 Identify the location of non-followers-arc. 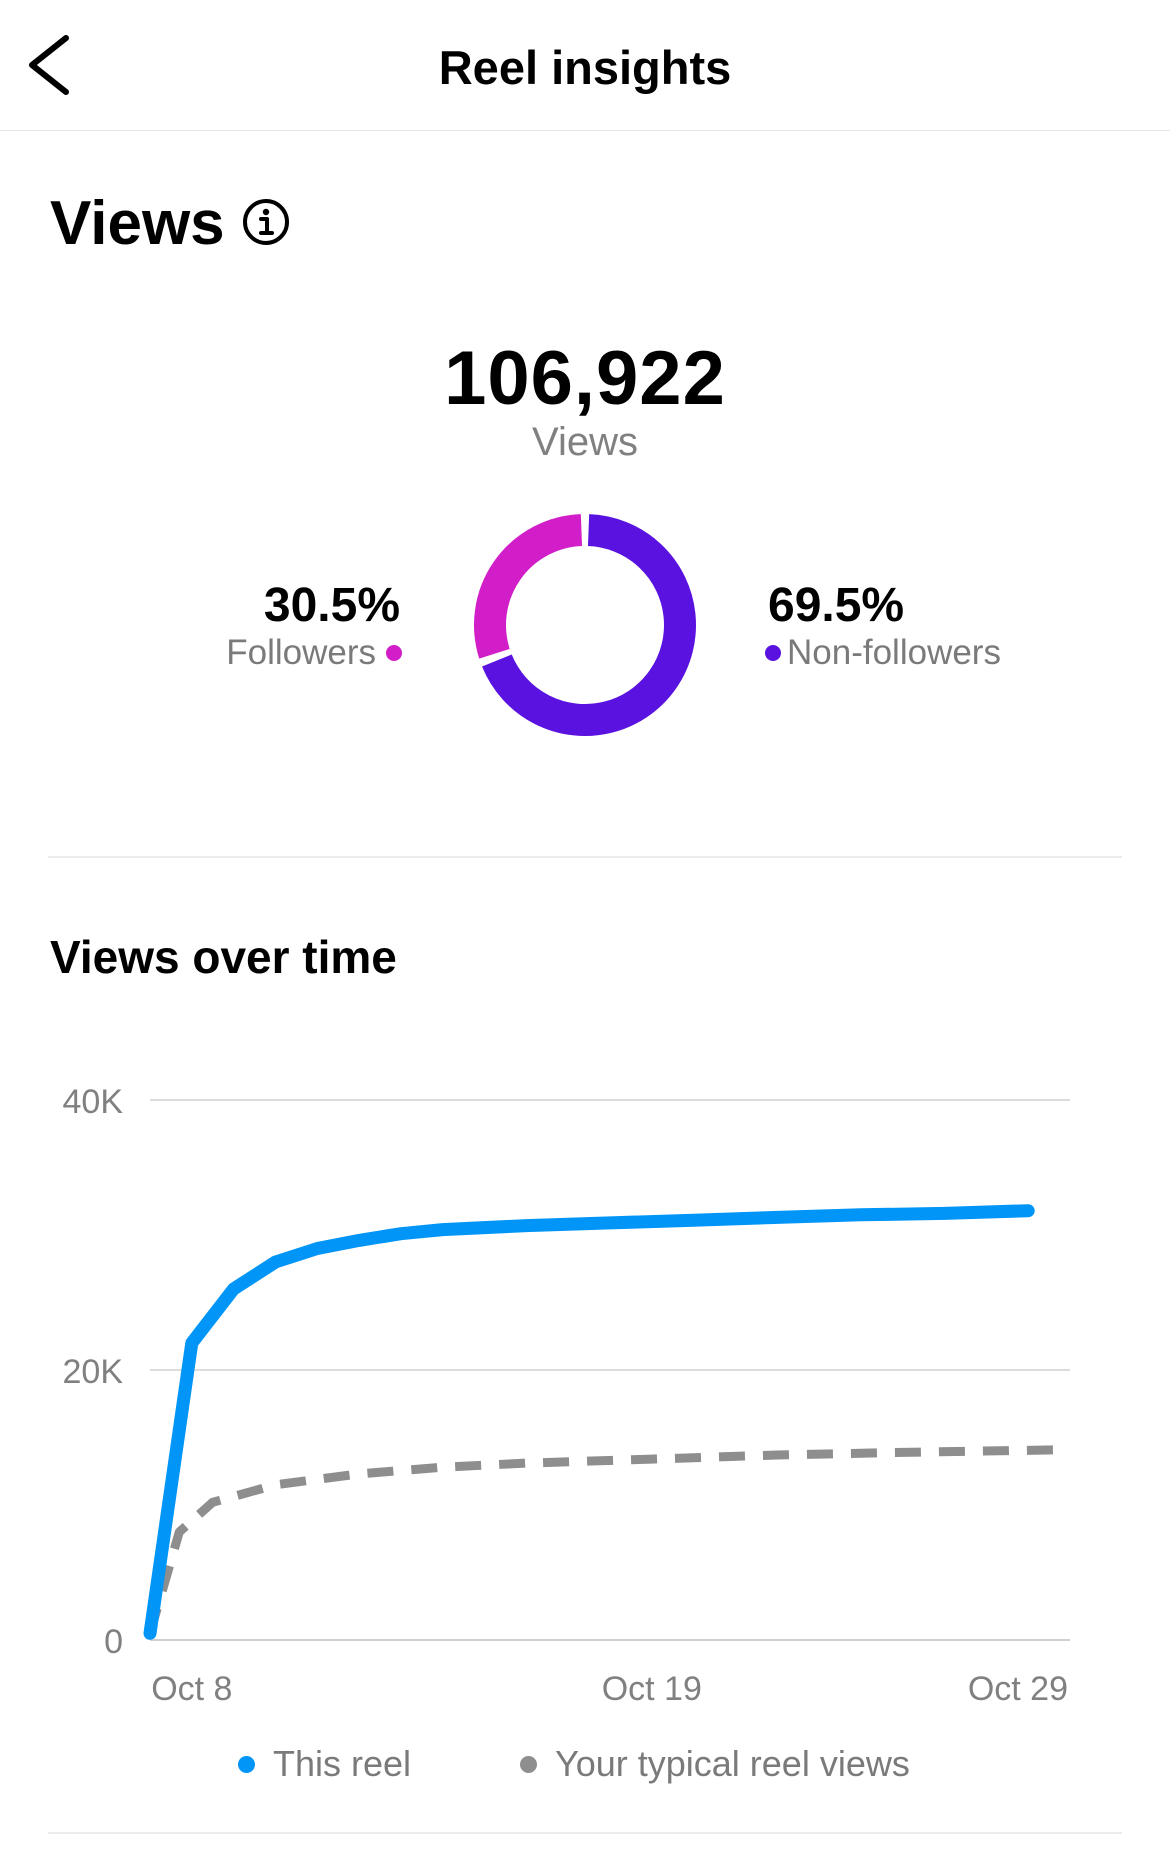
(589, 625).